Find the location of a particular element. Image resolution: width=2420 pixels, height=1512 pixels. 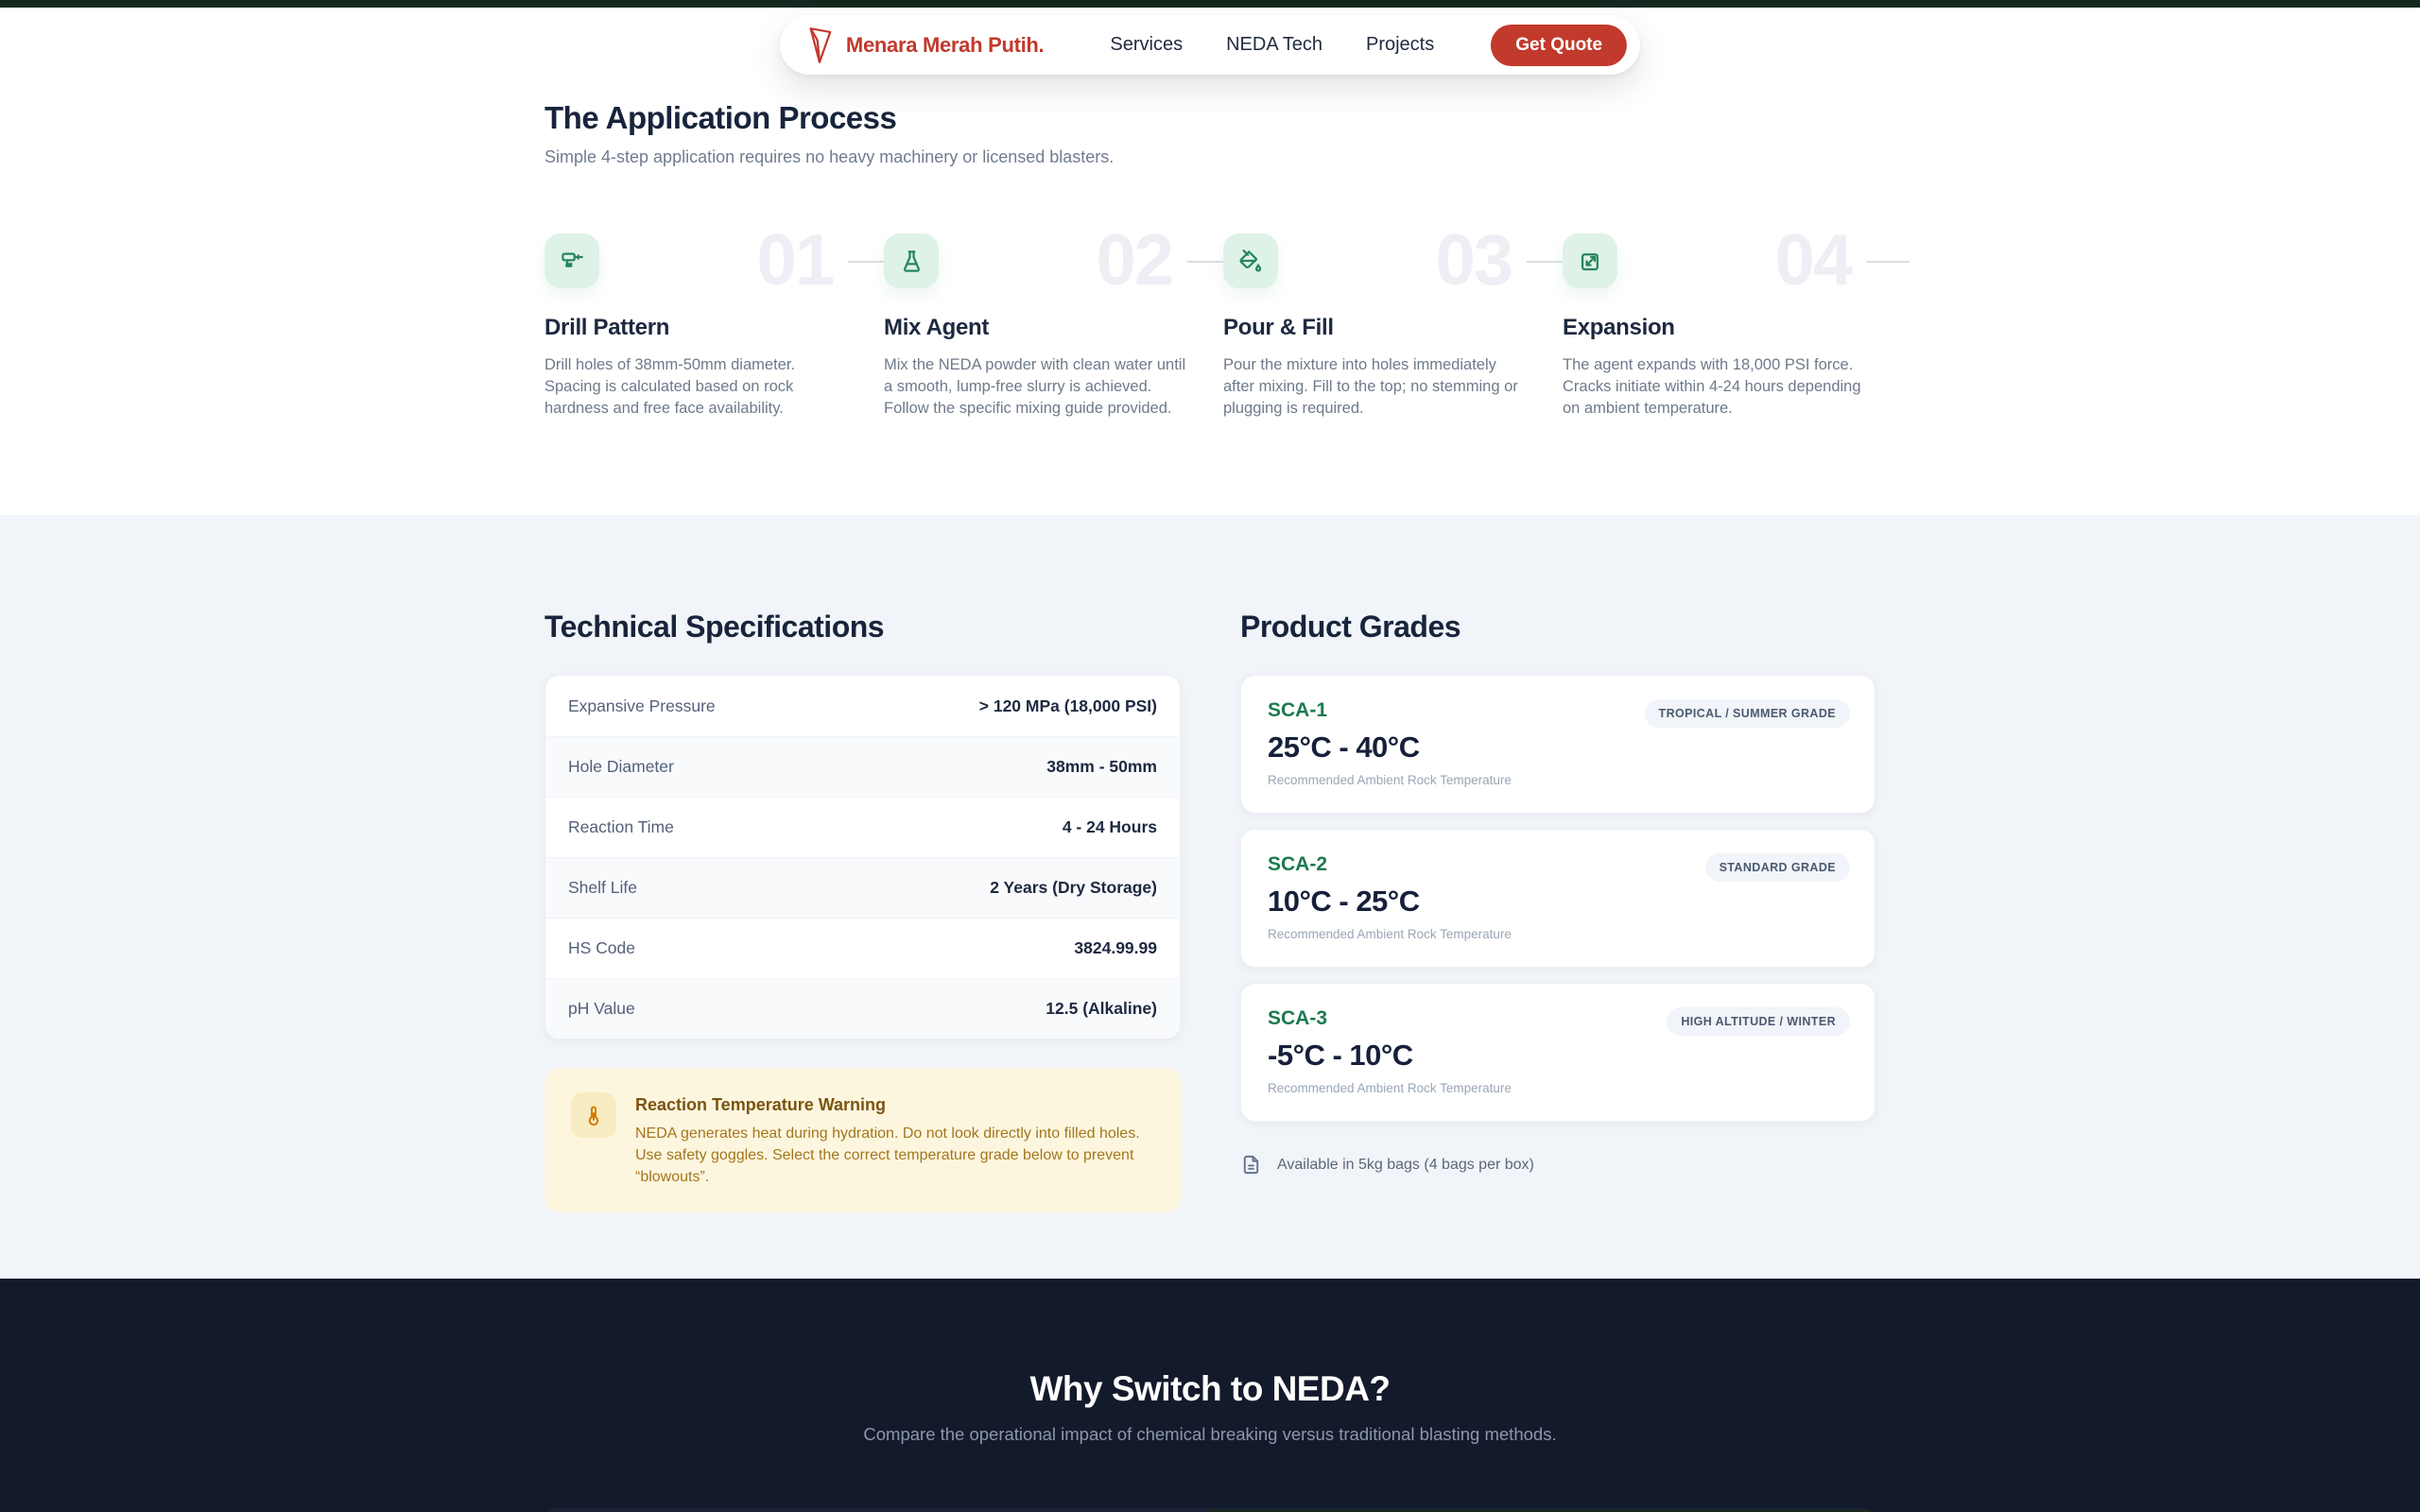

spec-label: Reaction Time is located at coordinates (621, 826).